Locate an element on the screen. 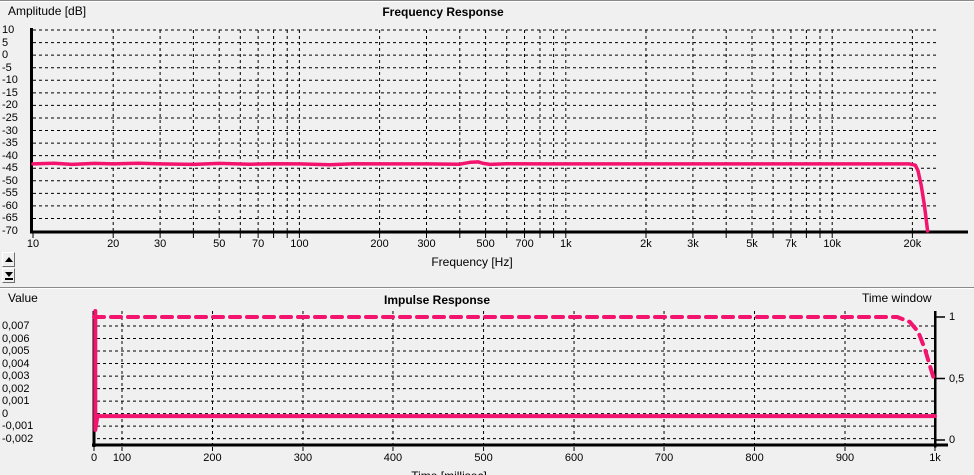 The image size is (974, 475). scale-up-button is located at coordinates (8, 259).